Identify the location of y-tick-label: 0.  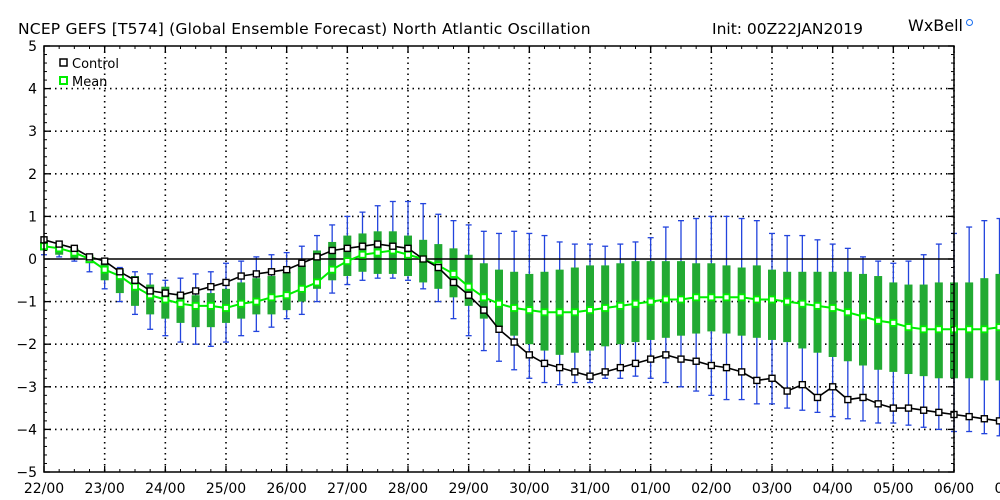
(32, 260).